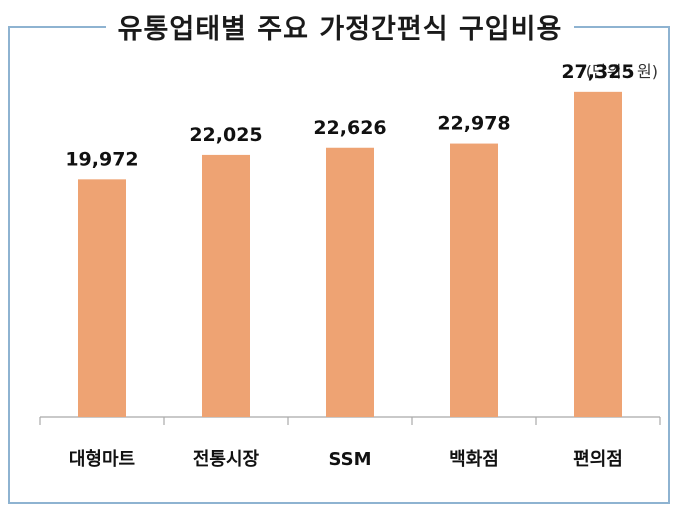 Image resolution: width=680 pixels, height=510 pixels. Describe the element at coordinates (621, 71) in the screenshot. I see `unit-label: (단위 : 원)` at that location.